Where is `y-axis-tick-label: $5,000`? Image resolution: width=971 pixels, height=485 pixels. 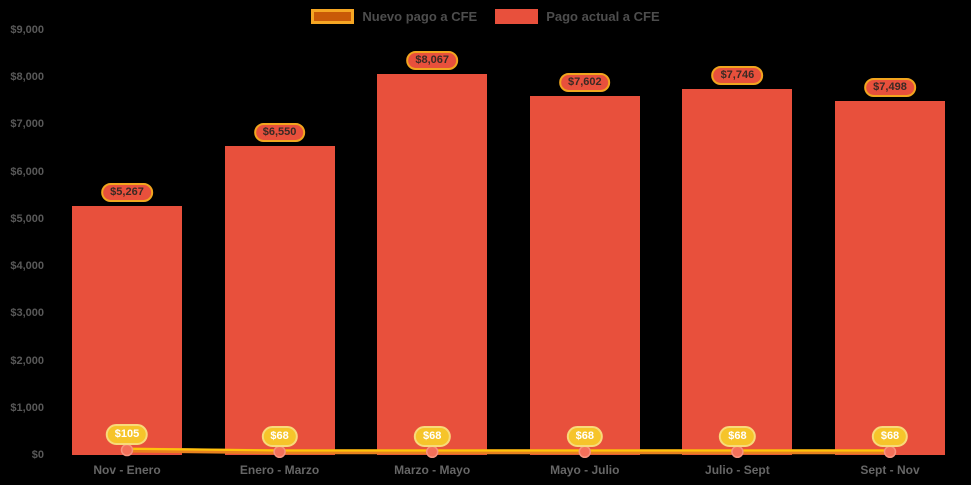
y-axis-tick-label: $5,000 is located at coordinates (27, 218).